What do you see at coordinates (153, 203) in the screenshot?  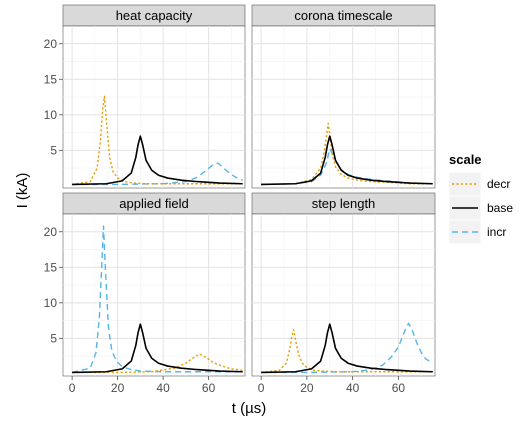 I see `facet-title: applied field` at bounding box center [153, 203].